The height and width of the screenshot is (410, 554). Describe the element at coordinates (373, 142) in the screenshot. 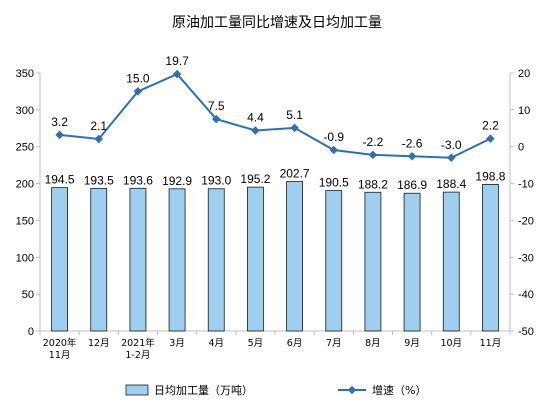

I see `line-value-label: -2.2` at that location.